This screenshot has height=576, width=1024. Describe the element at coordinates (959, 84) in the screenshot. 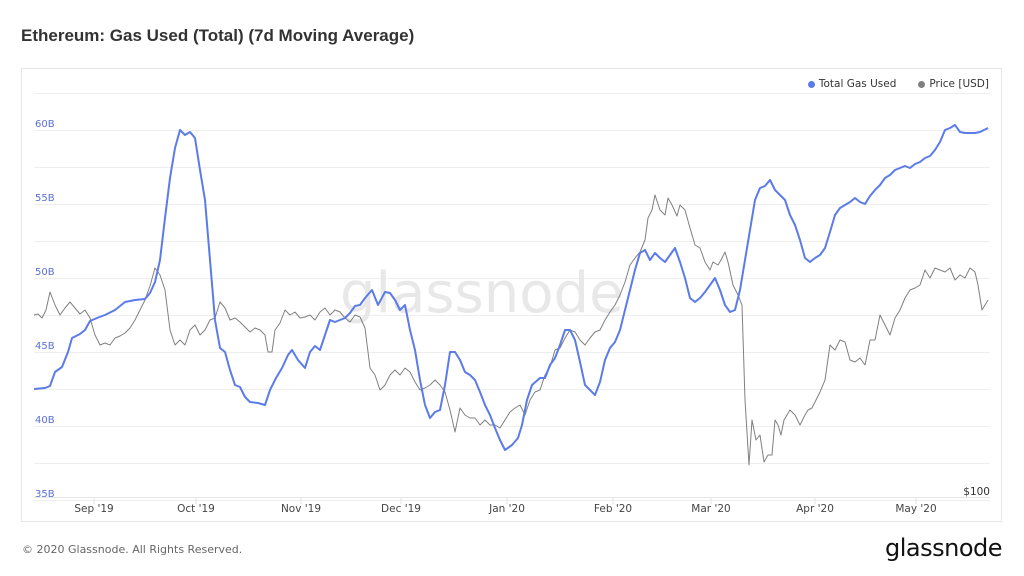

I see `legend-label-price: Price [USD]` at that location.